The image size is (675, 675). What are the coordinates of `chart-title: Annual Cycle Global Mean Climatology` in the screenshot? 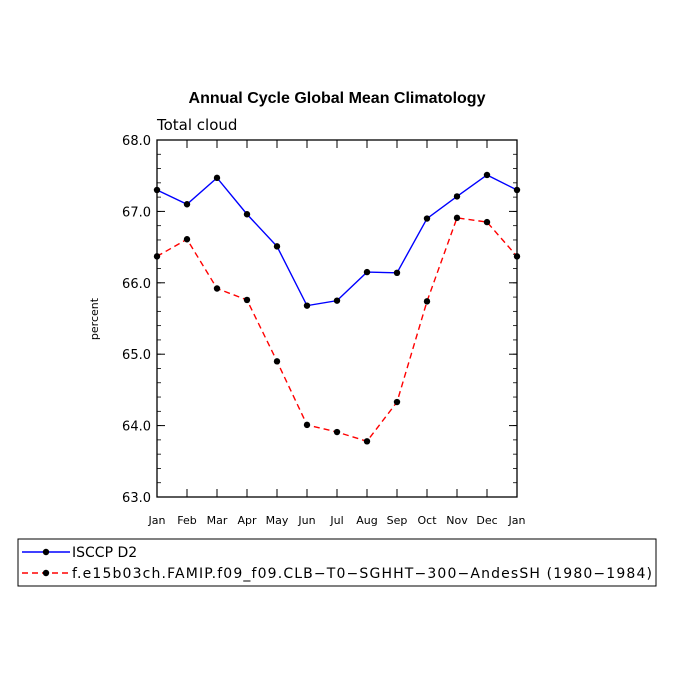 It's located at (337, 98).